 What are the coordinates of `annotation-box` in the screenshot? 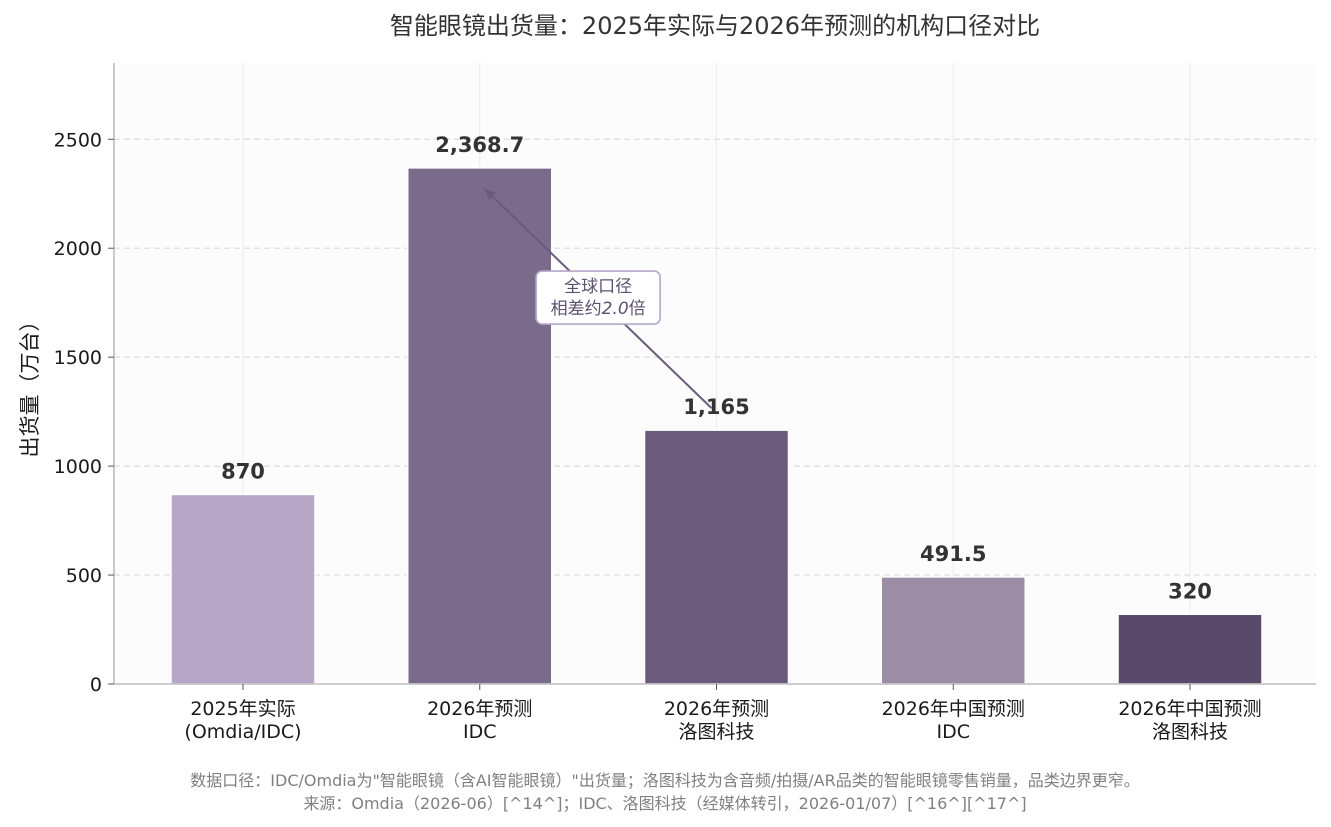 It's located at (598, 297).